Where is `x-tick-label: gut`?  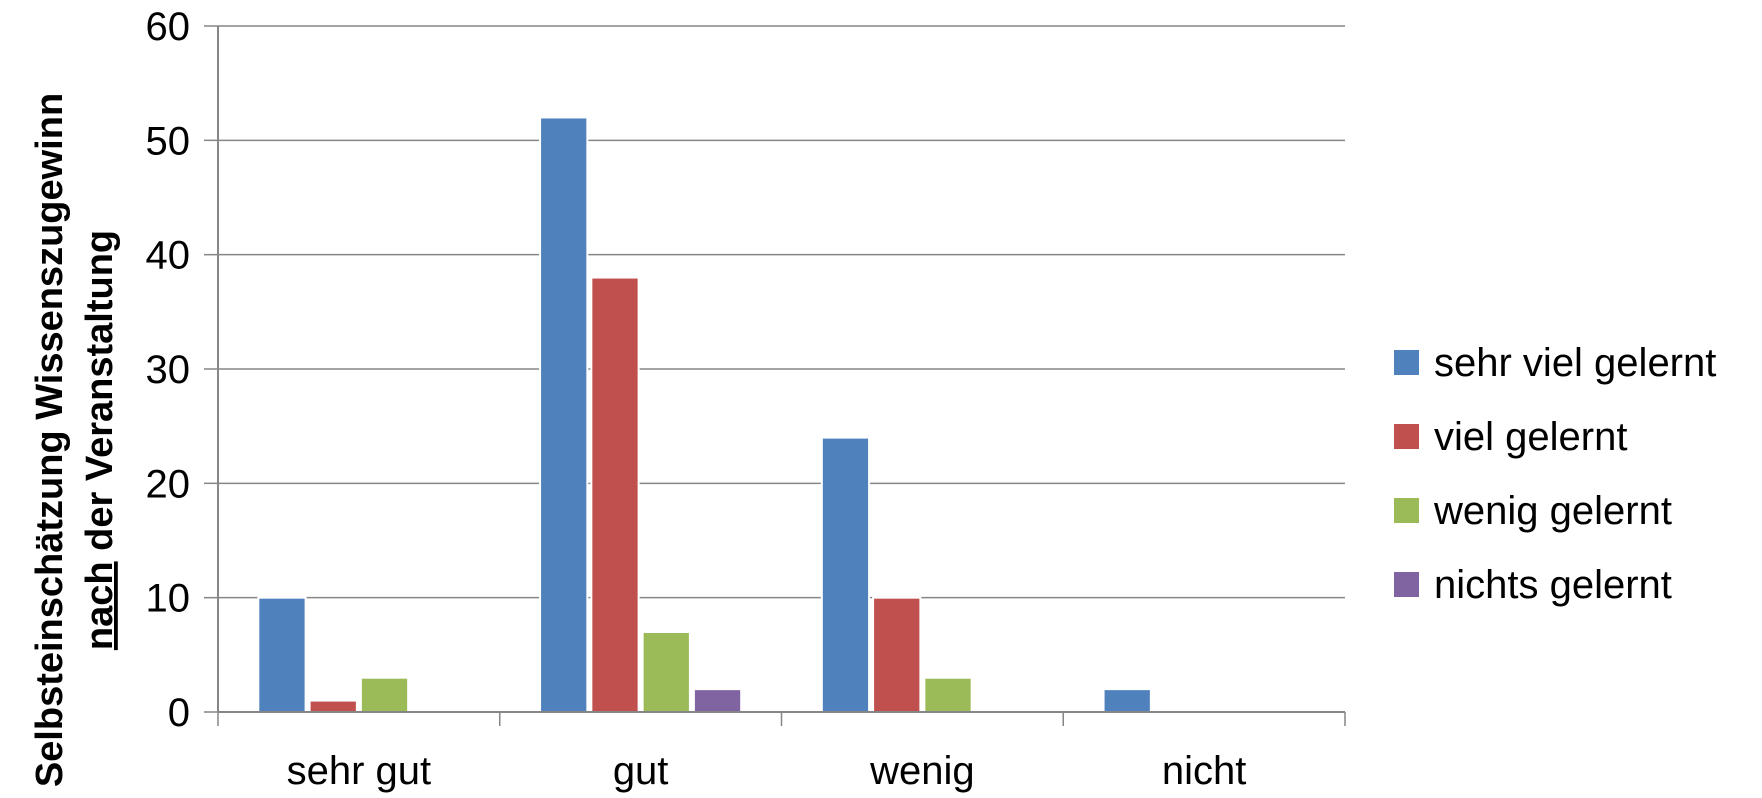
x-tick-label: gut is located at coordinates (641, 771).